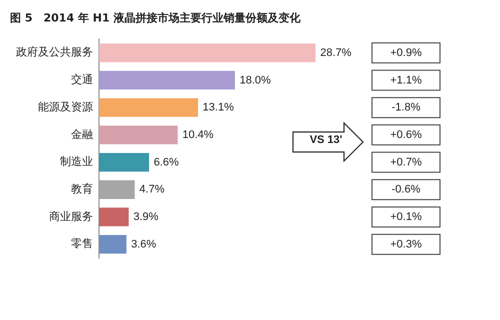  What do you see at coordinates (76, 161) in the screenshot?
I see `y-tick-label: 制造业` at bounding box center [76, 161].